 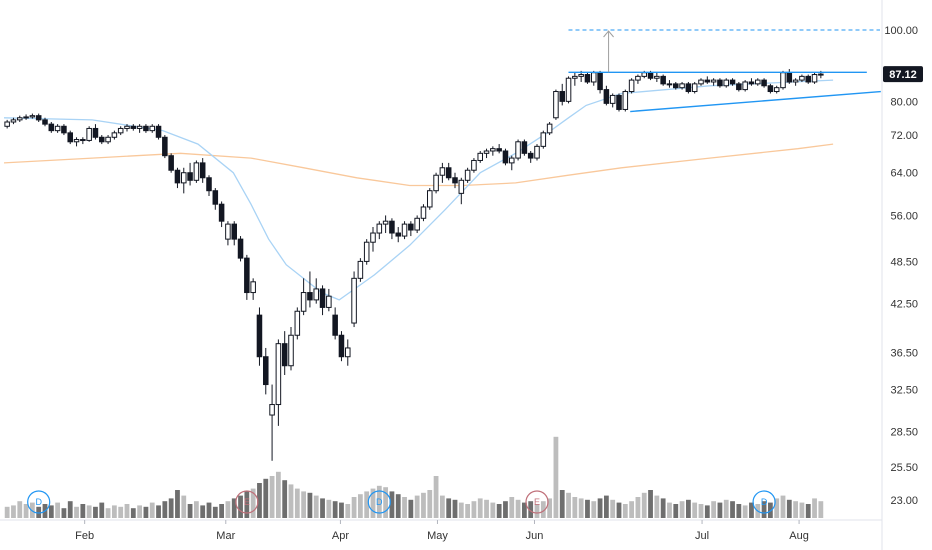 I want to click on trendline-drawings, so click(x=724, y=71).